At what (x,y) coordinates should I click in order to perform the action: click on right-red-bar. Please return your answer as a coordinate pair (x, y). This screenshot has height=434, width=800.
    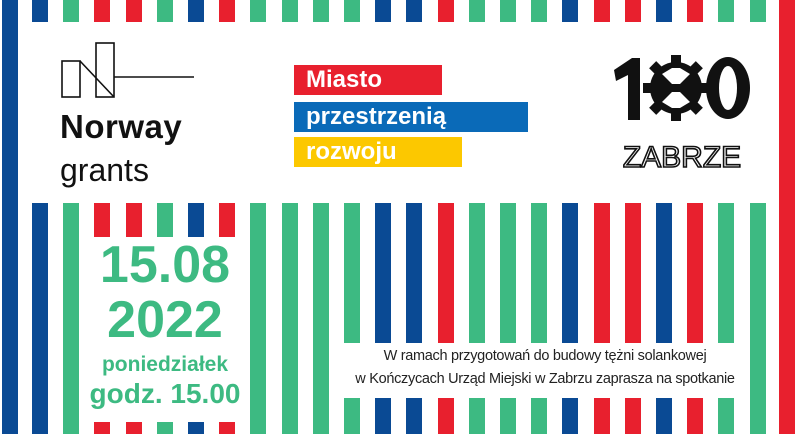
    Looking at the image, I should click on (787, 217).